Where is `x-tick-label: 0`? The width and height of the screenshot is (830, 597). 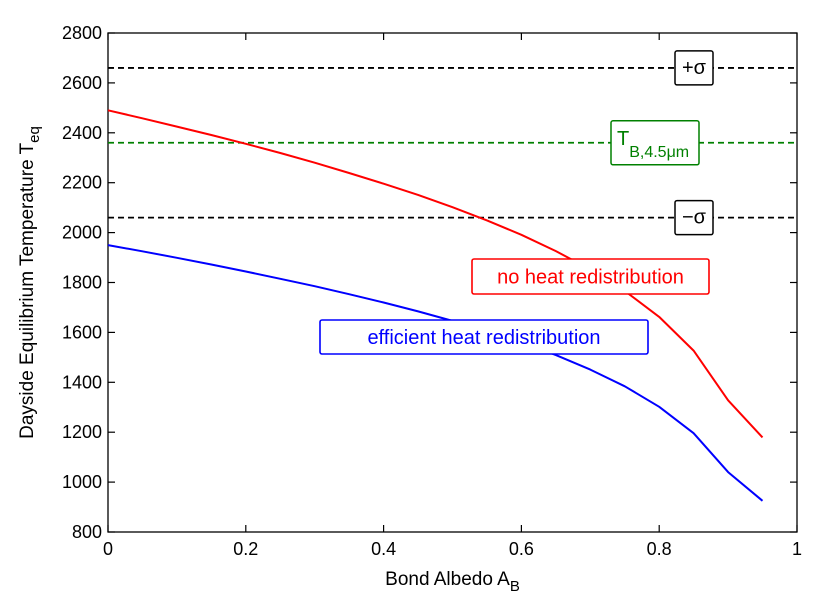 x-tick-label: 0 is located at coordinates (108, 549).